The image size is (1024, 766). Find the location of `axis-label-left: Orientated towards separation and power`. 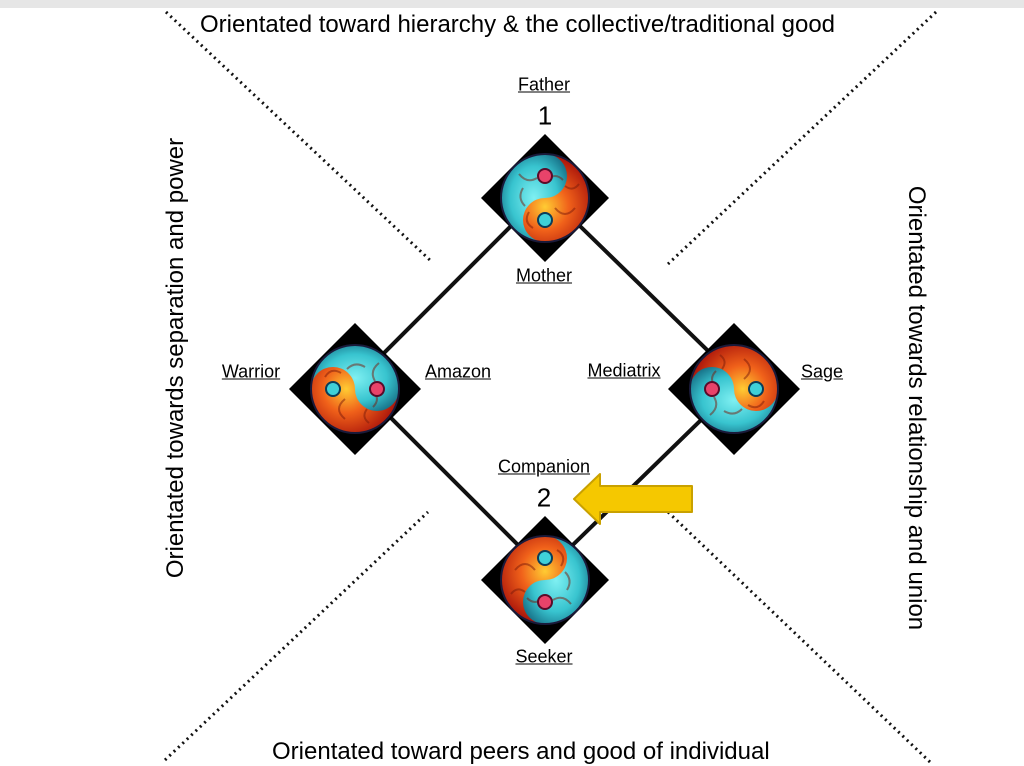

axis-label-left: Orientated towards separation and power is located at coordinates (175, 358).